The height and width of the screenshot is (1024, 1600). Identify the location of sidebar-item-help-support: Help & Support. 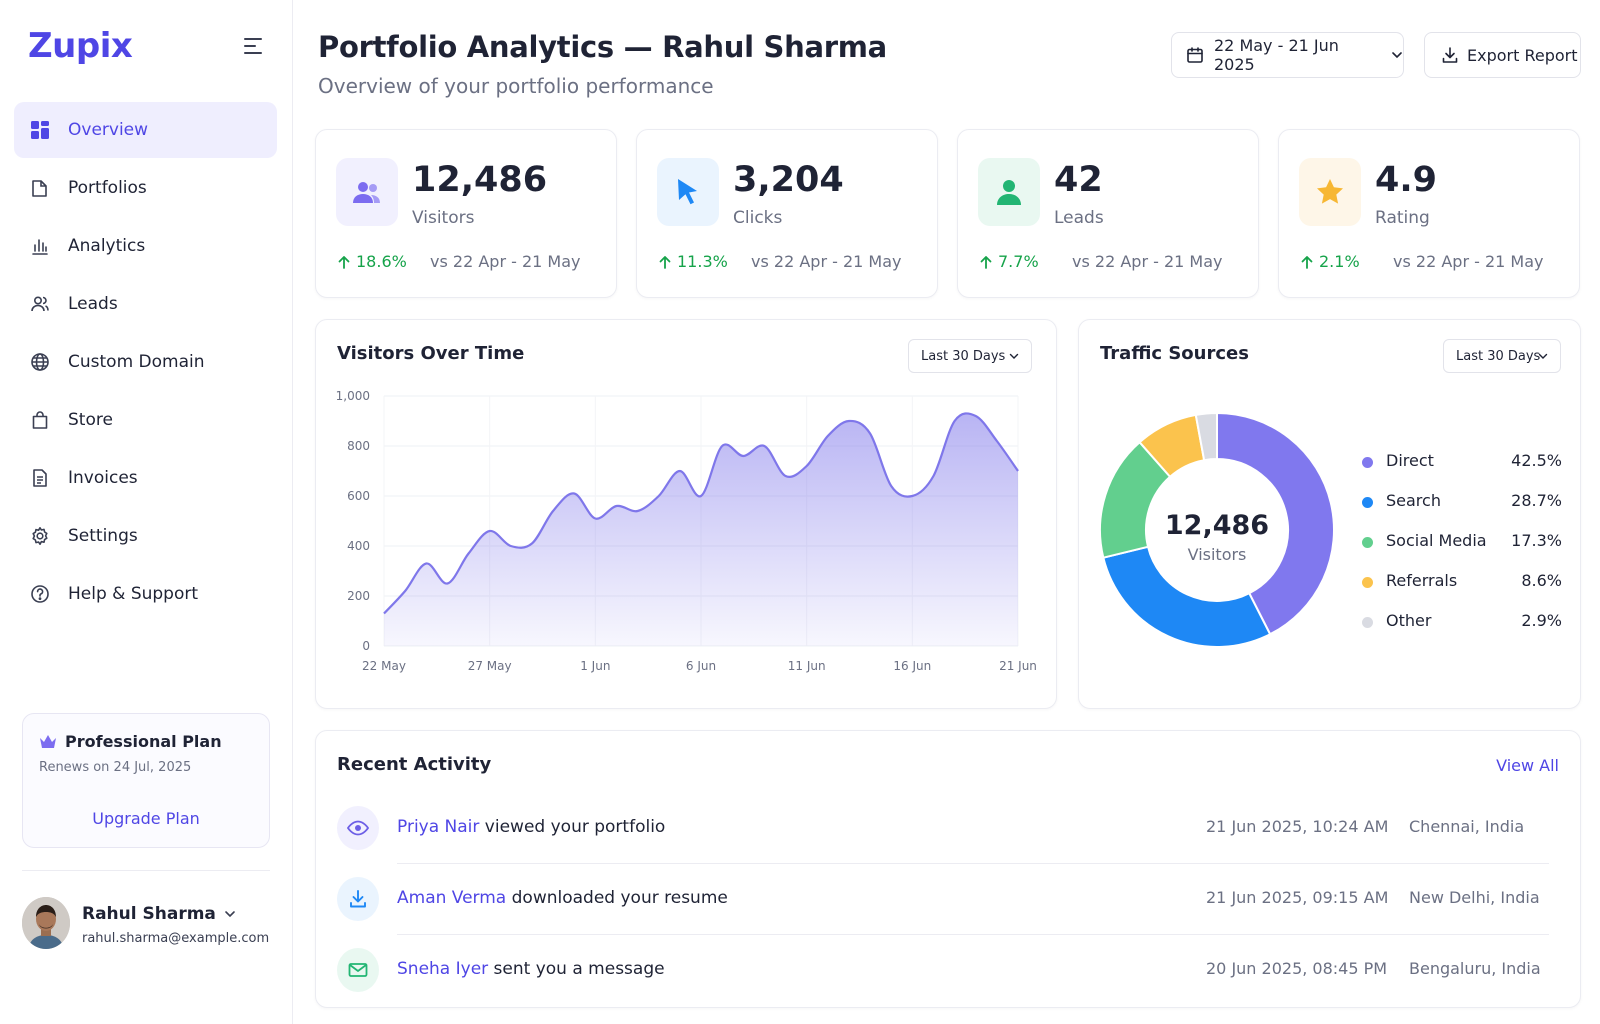
(145, 594).